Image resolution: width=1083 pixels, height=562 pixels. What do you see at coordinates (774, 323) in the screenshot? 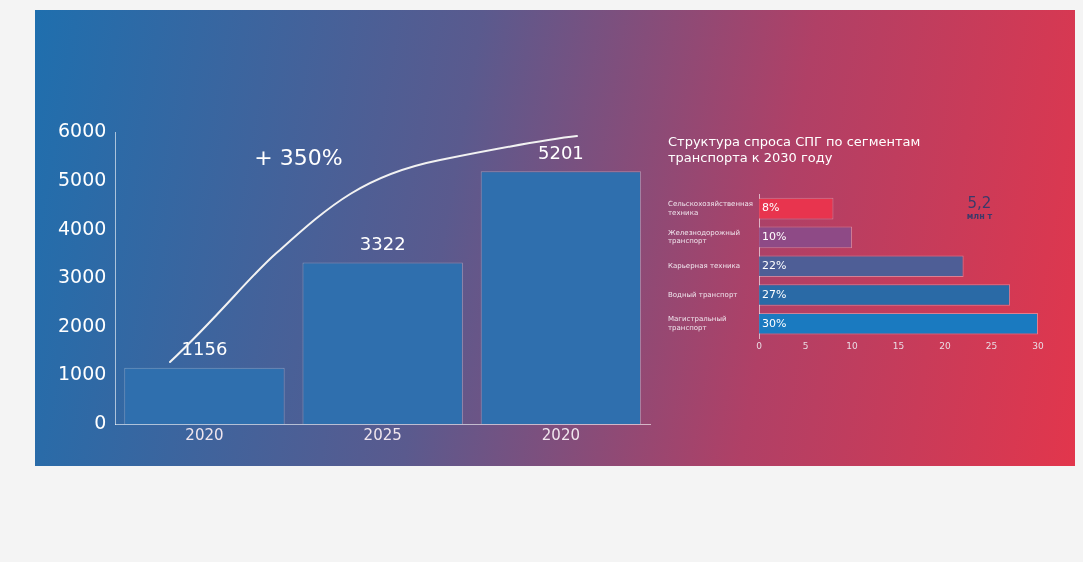
I see `data-label: 30%` at bounding box center [774, 323].